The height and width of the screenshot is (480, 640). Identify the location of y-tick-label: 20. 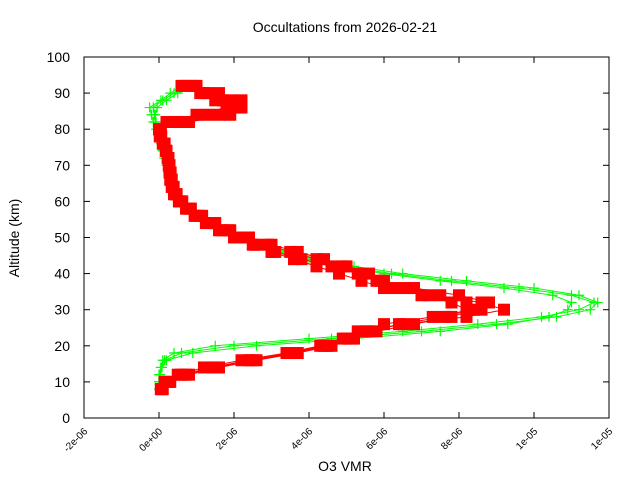
(62, 346).